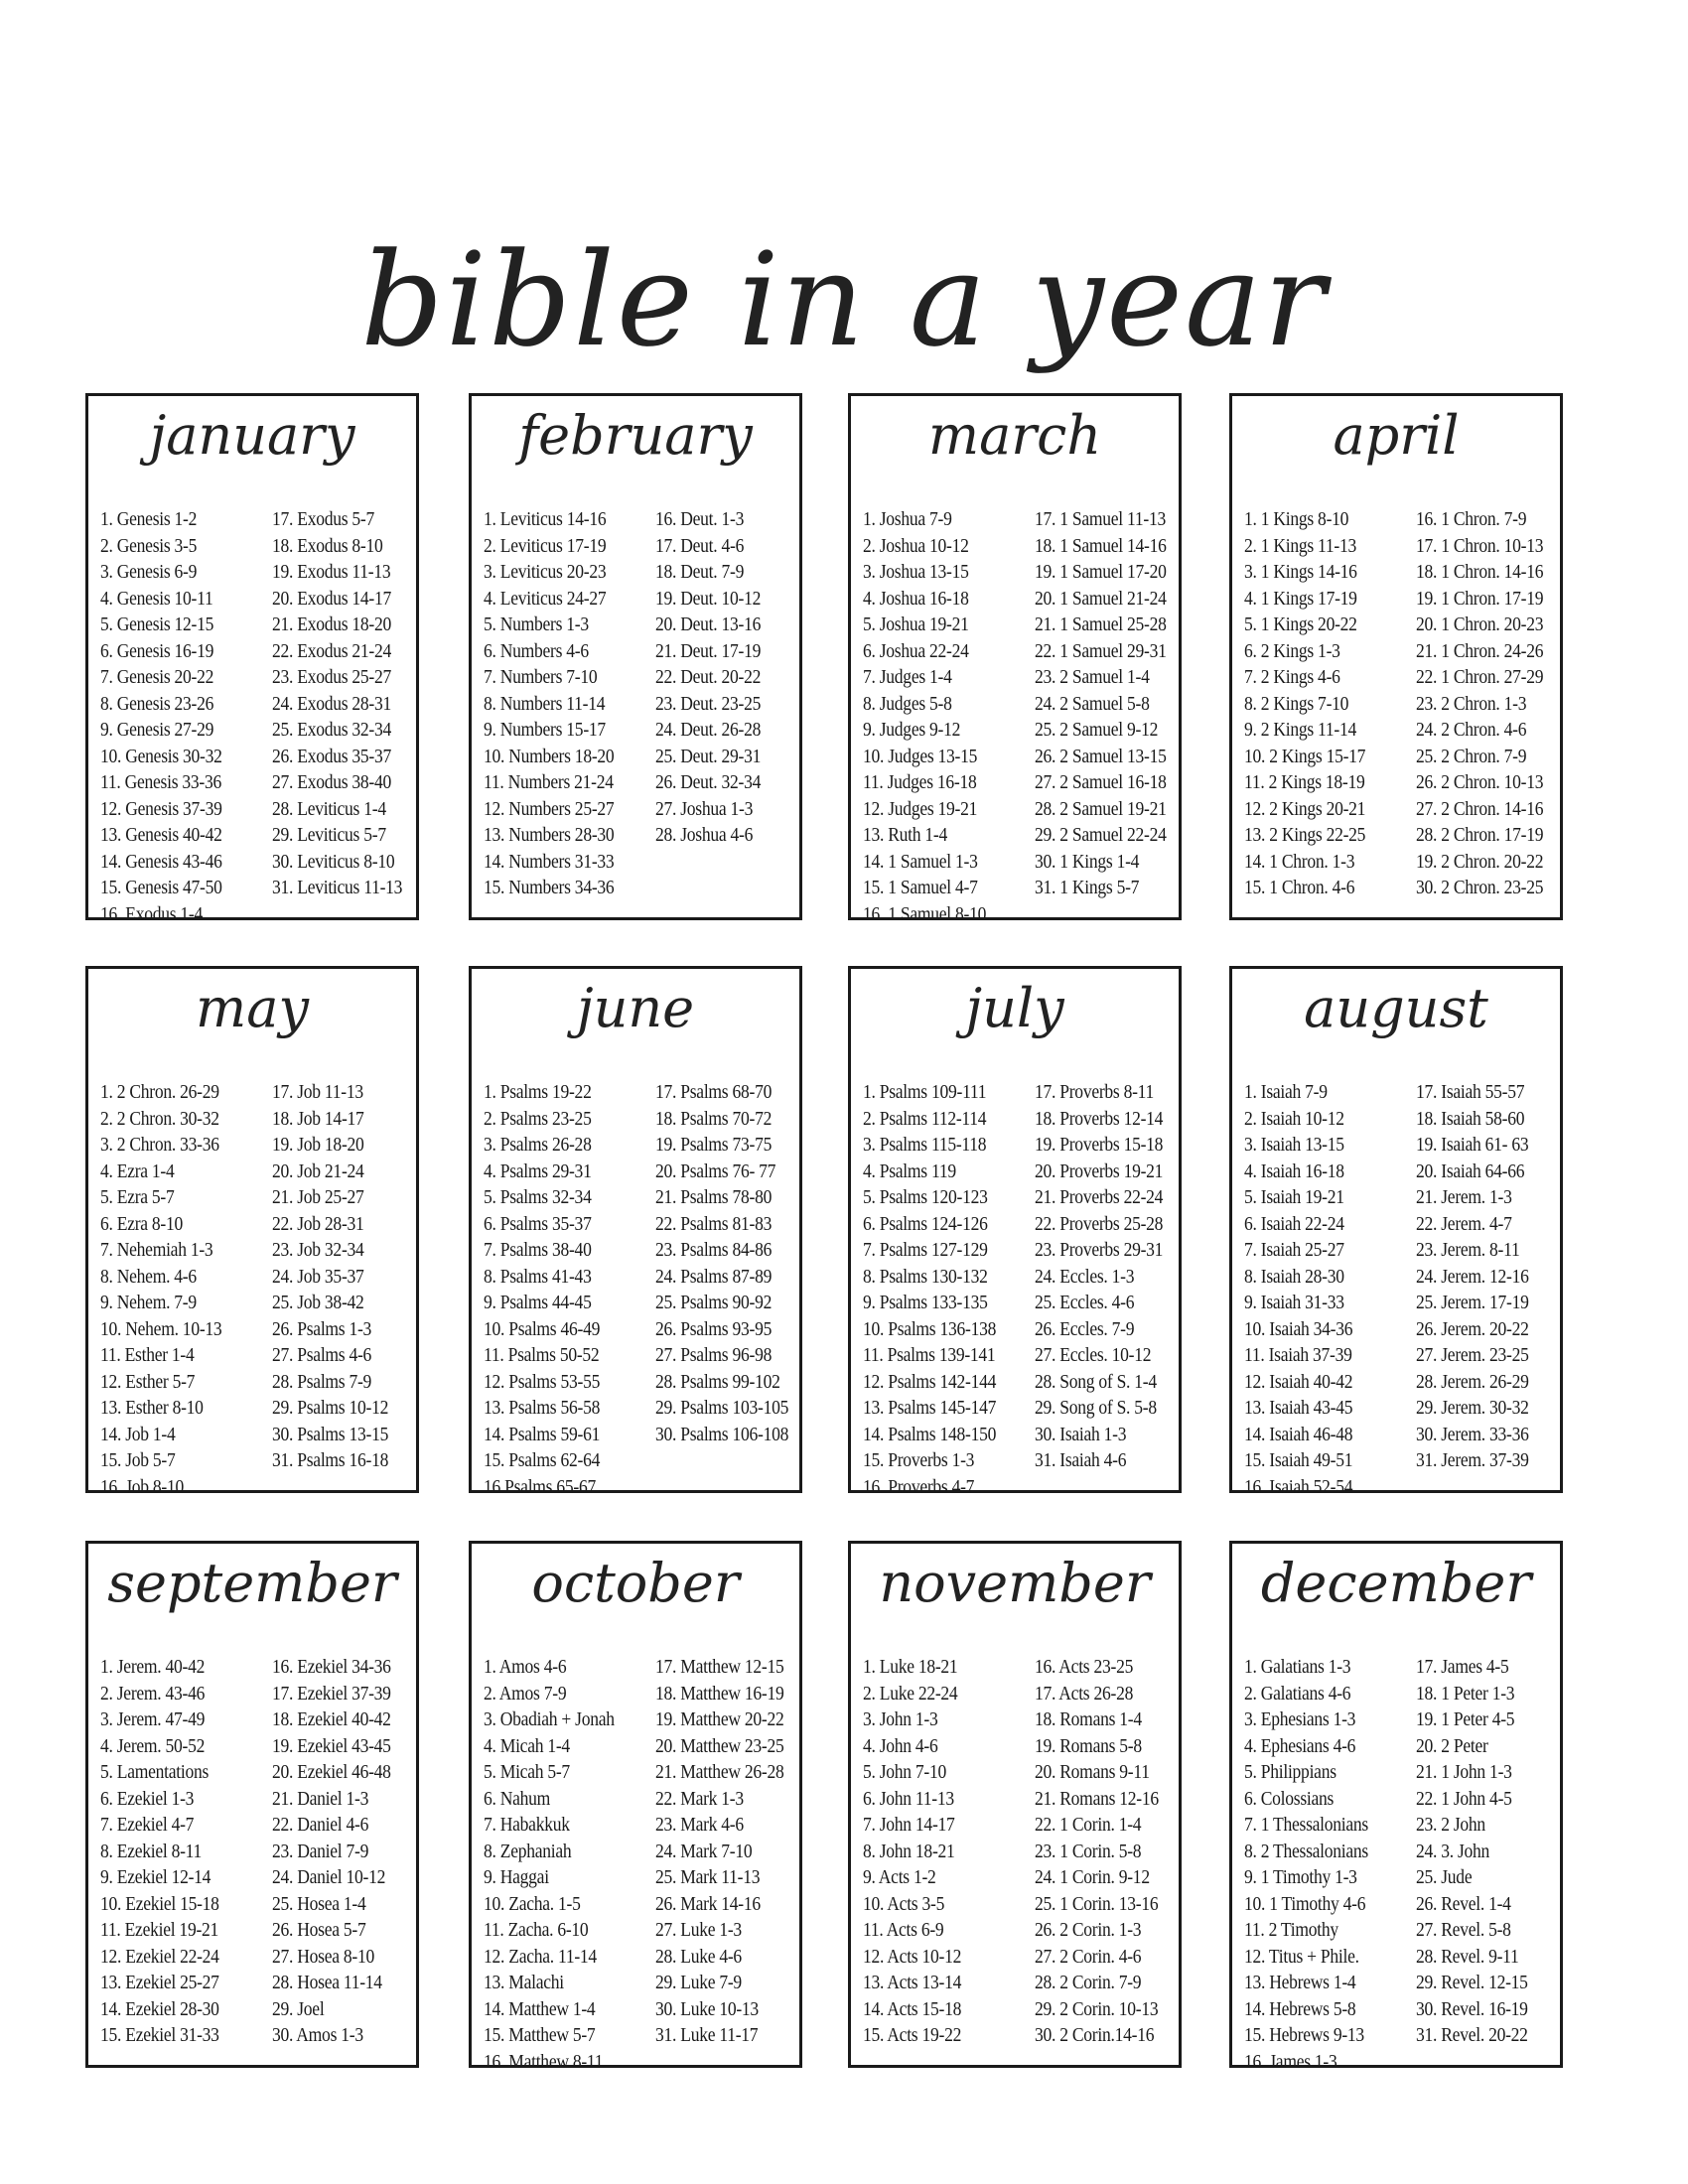 Image resolution: width=1688 pixels, height=2184 pixels. I want to click on month-title: december, so click(1396, 1583).